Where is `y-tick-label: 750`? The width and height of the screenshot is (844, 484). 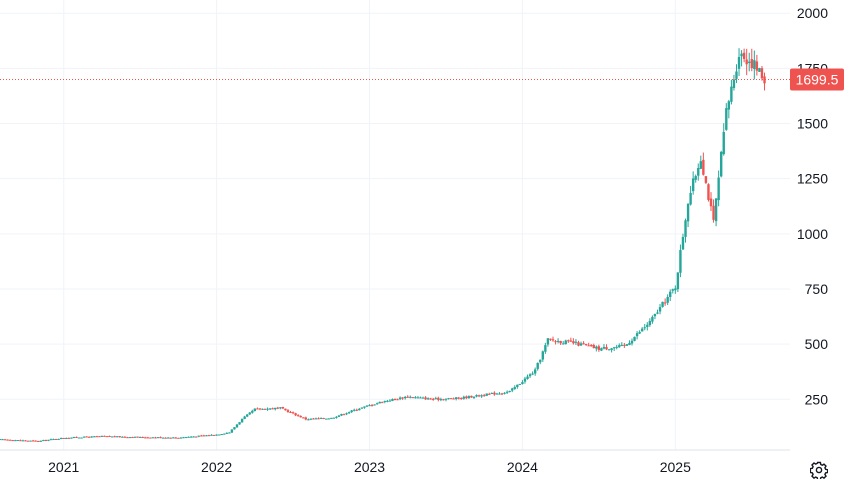 y-tick-label: 750 is located at coordinates (817, 289).